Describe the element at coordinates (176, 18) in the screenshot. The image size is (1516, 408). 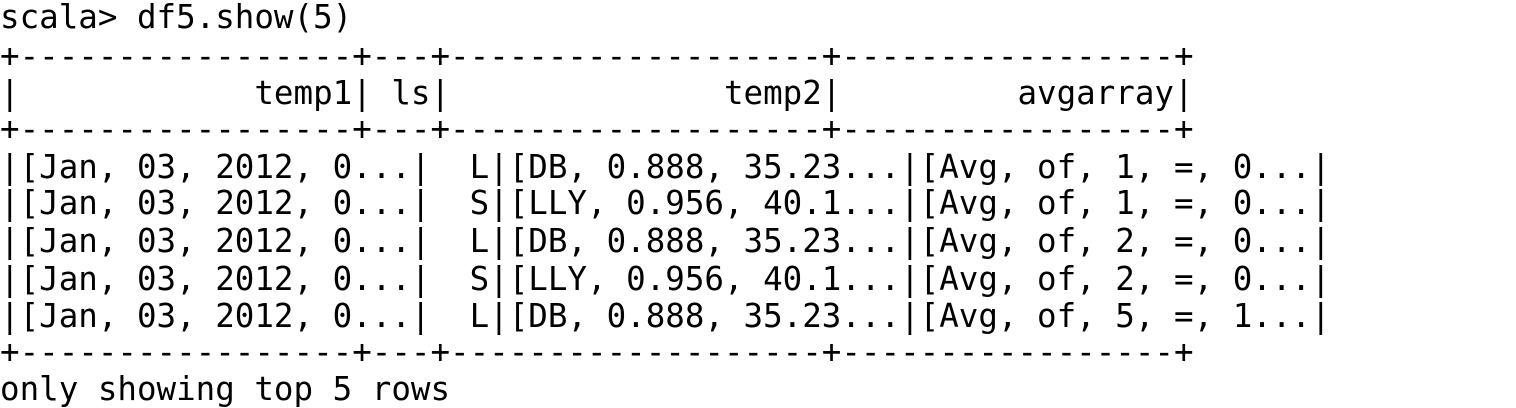
I see `command-line: scala> df5.show(5)` at that location.